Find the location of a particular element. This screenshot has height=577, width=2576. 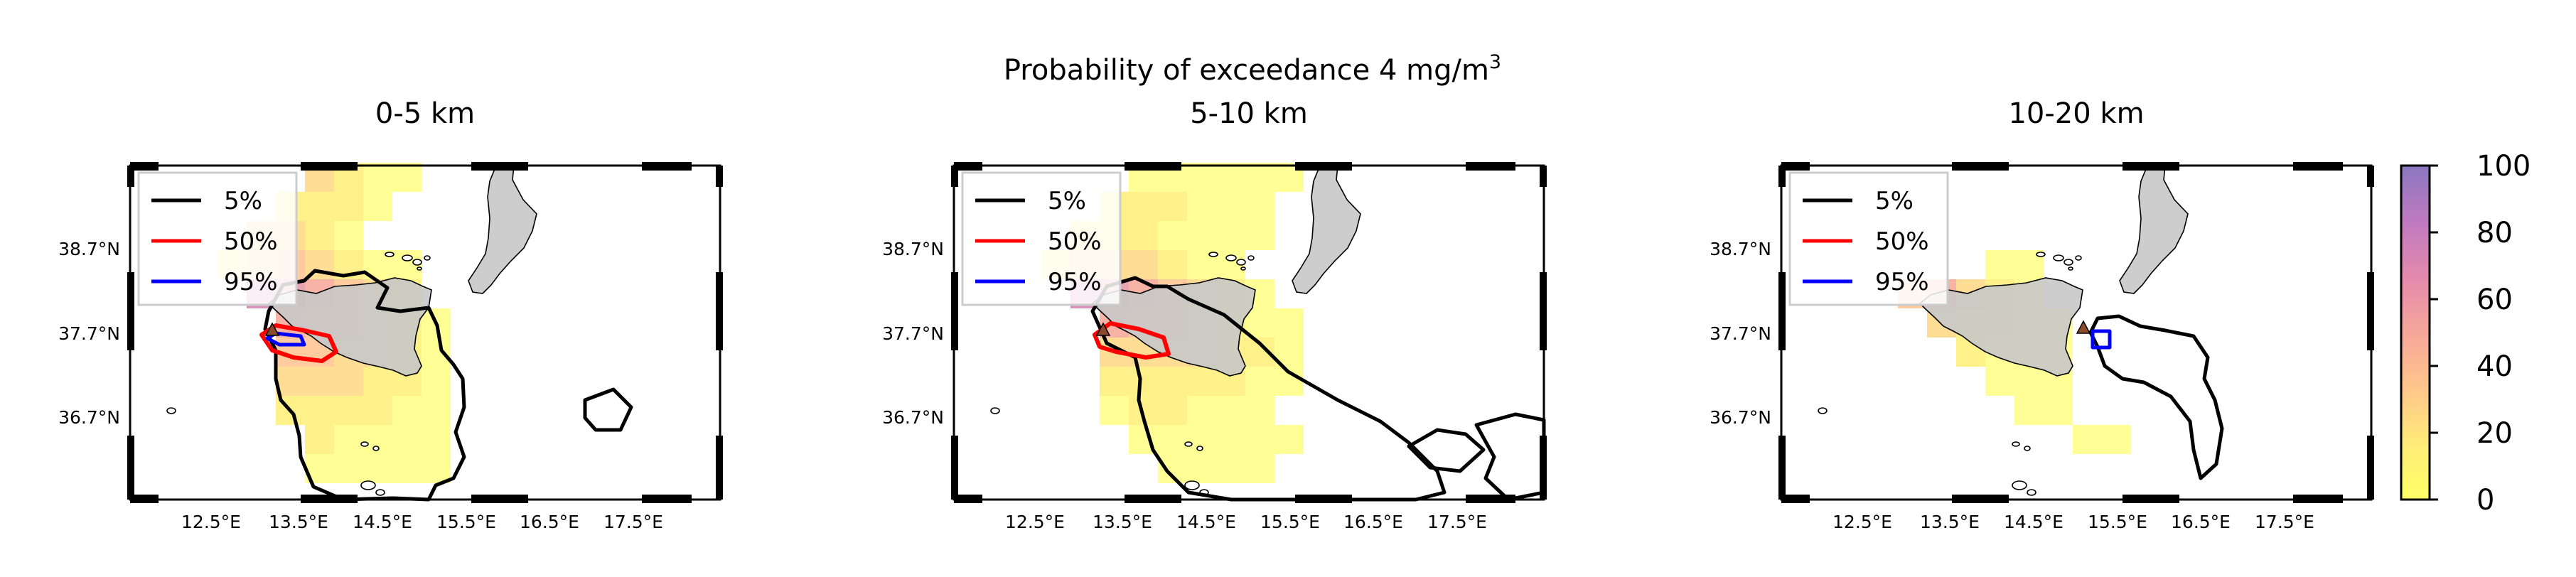

legend-label-95pct: 95% is located at coordinates (1902, 282).